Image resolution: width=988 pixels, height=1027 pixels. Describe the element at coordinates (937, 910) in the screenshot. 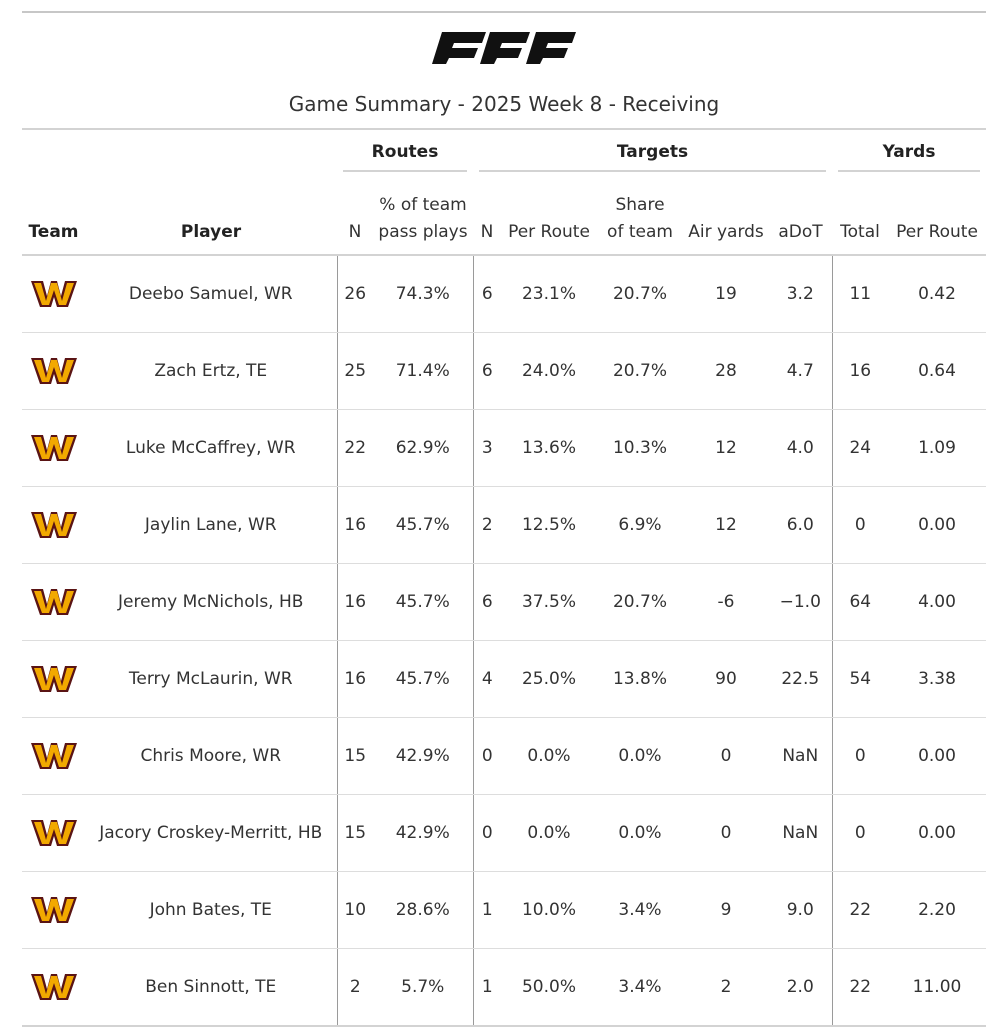

I see `yards-per-route: 2.20` at that location.